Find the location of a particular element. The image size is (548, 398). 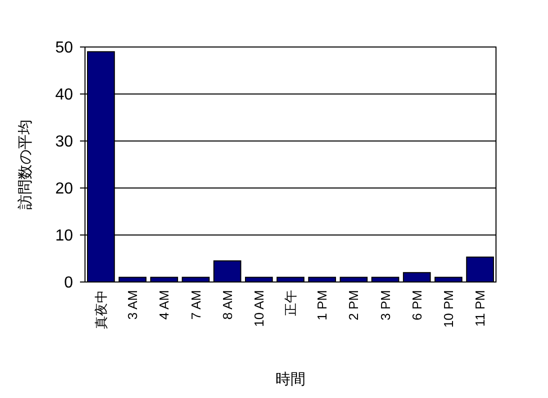

y-tick-label: 30 is located at coordinates (64, 142).